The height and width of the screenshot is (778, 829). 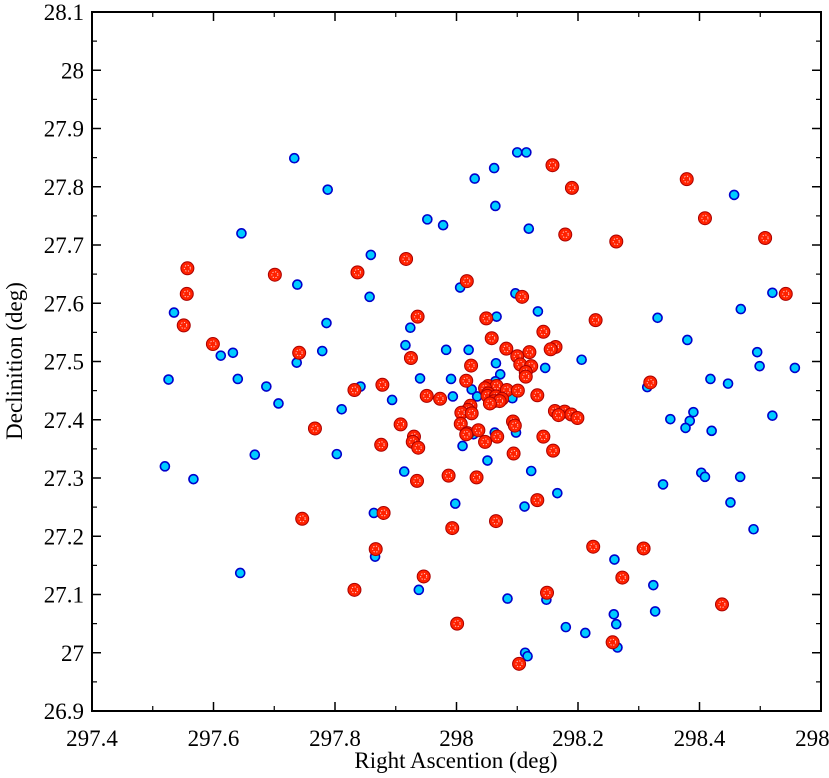 I want to click on y-tick-label: 27.6, so click(x=64, y=303).